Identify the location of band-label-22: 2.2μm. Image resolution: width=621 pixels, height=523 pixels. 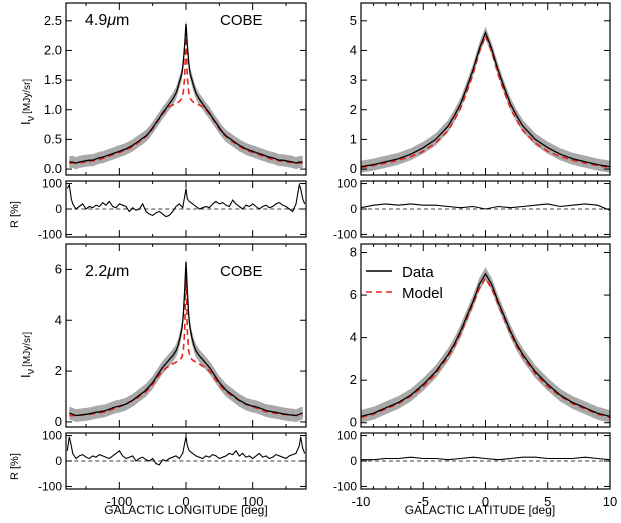
(107, 271).